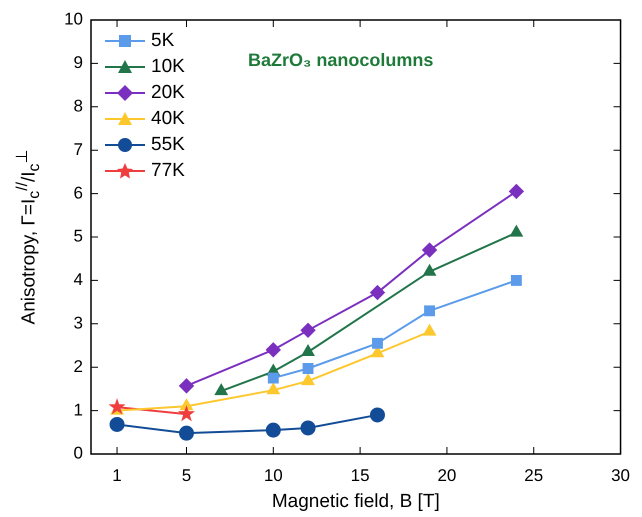  I want to click on legend-label: 20K, so click(168, 93).